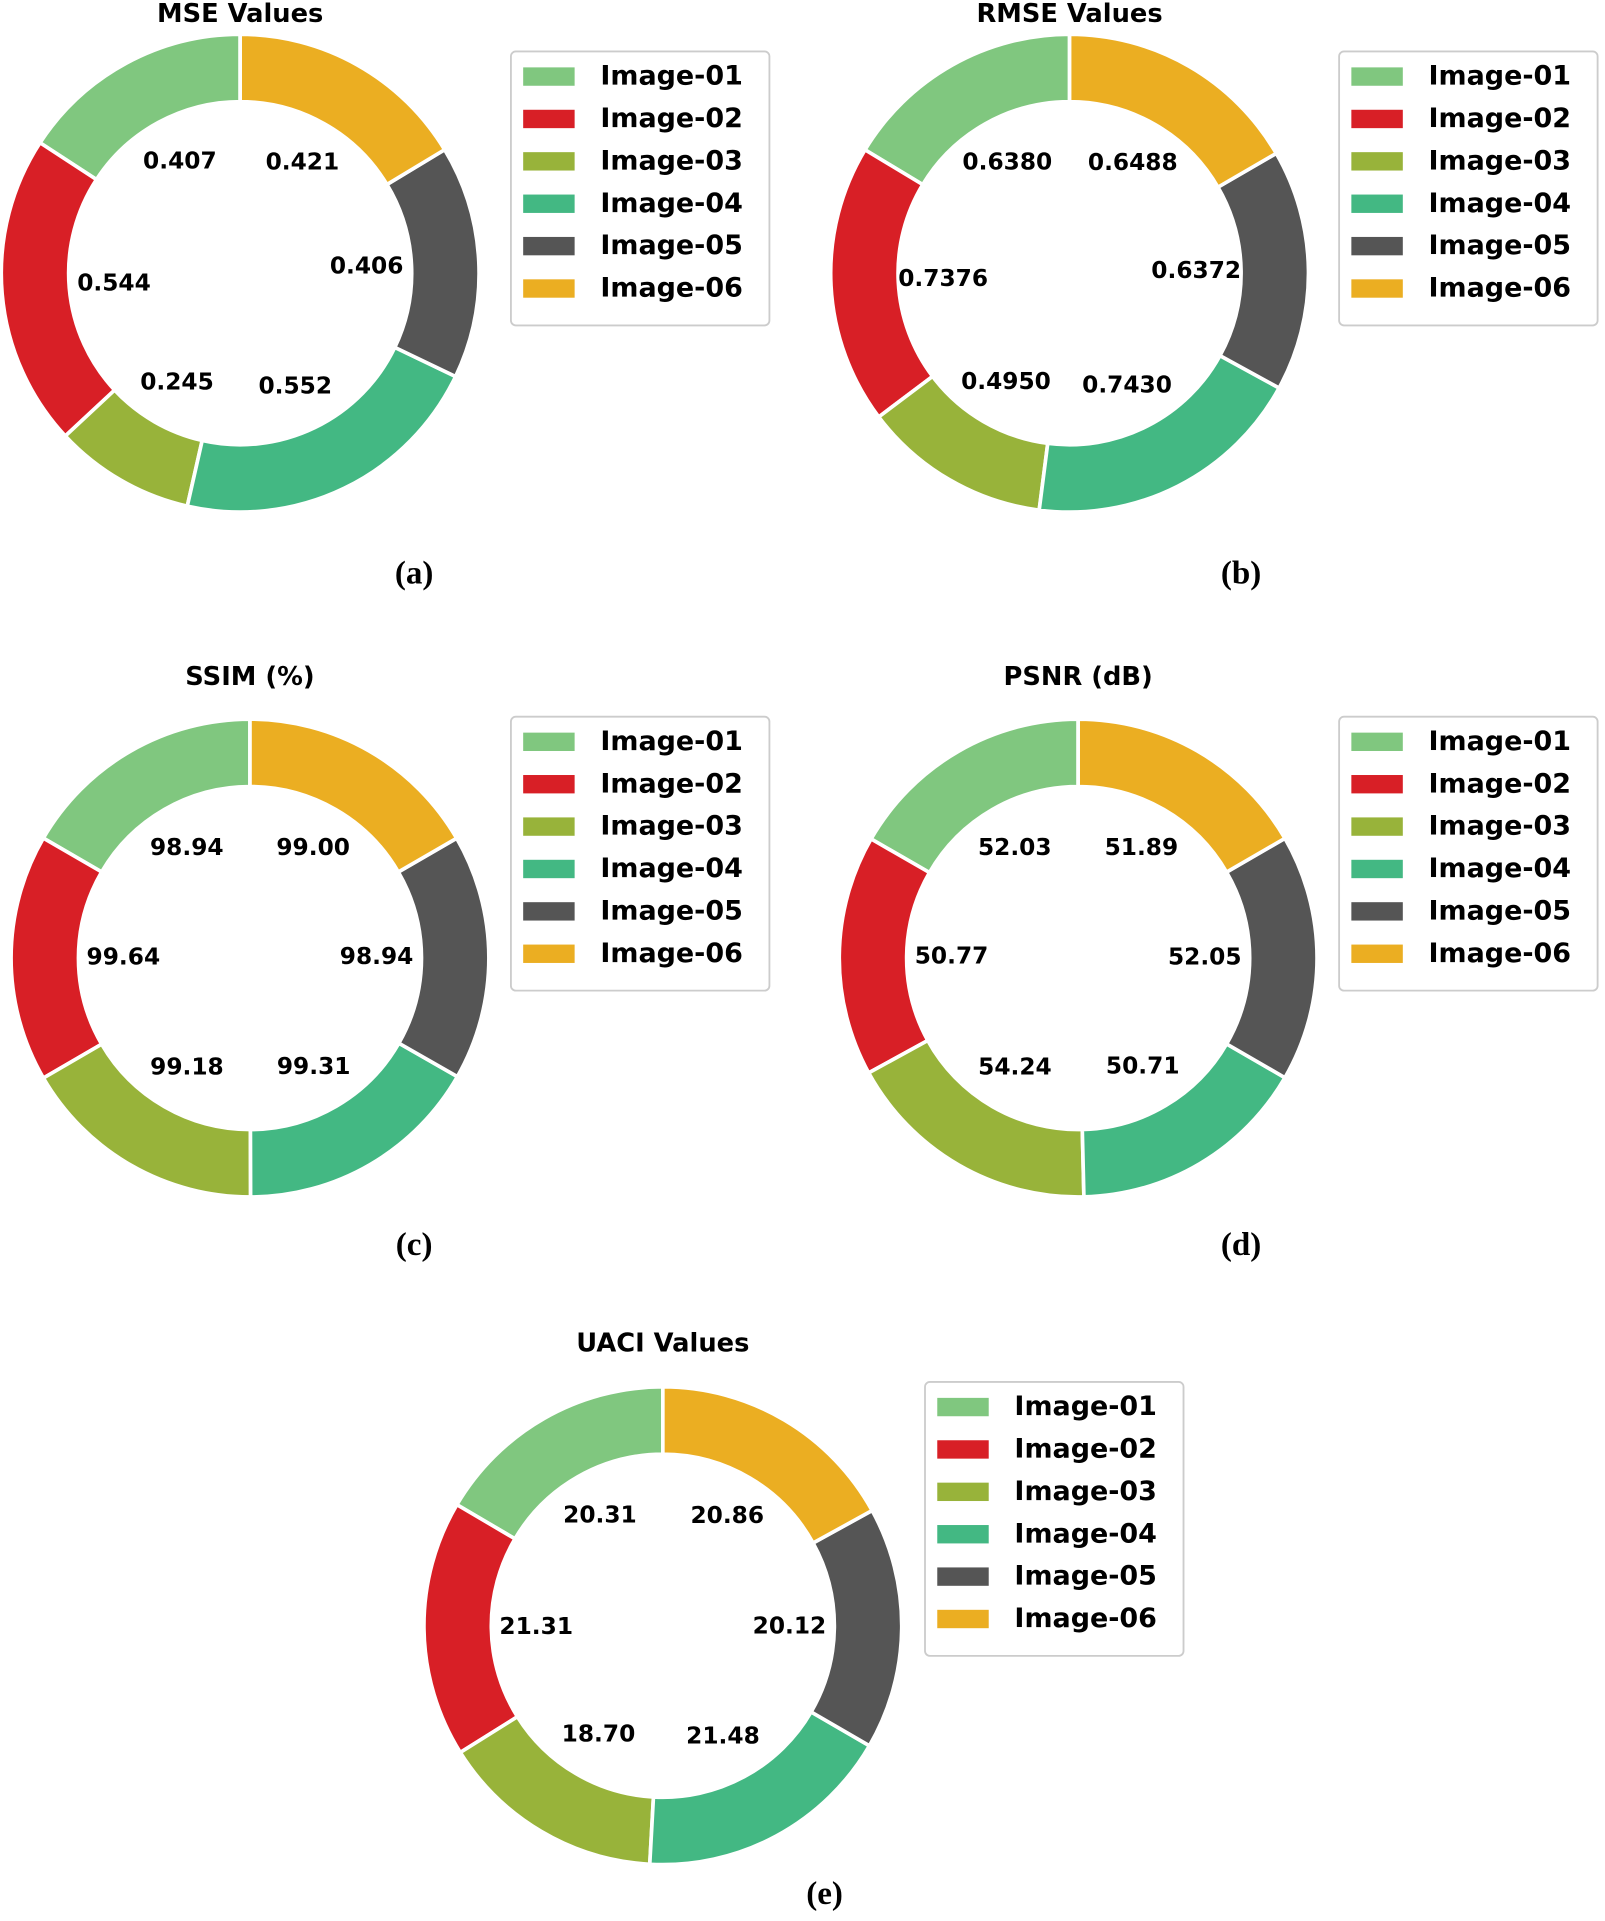 The width and height of the screenshot is (1605, 1921). Describe the element at coordinates (599, 1733) in the screenshot. I see `value-label: 18.70` at that location.